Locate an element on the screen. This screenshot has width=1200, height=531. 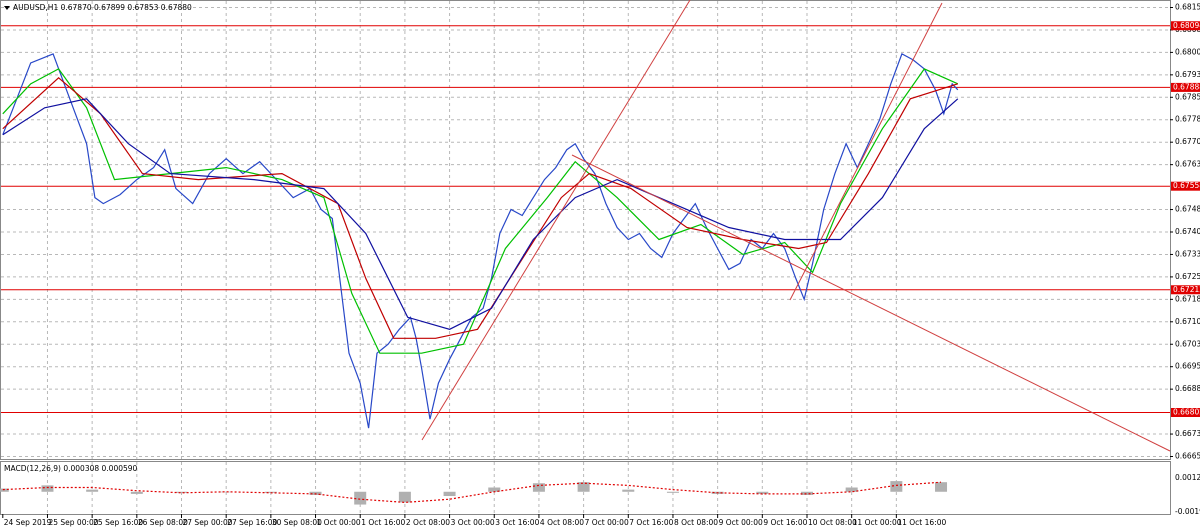
series-line is located at coordinates (472, 492).